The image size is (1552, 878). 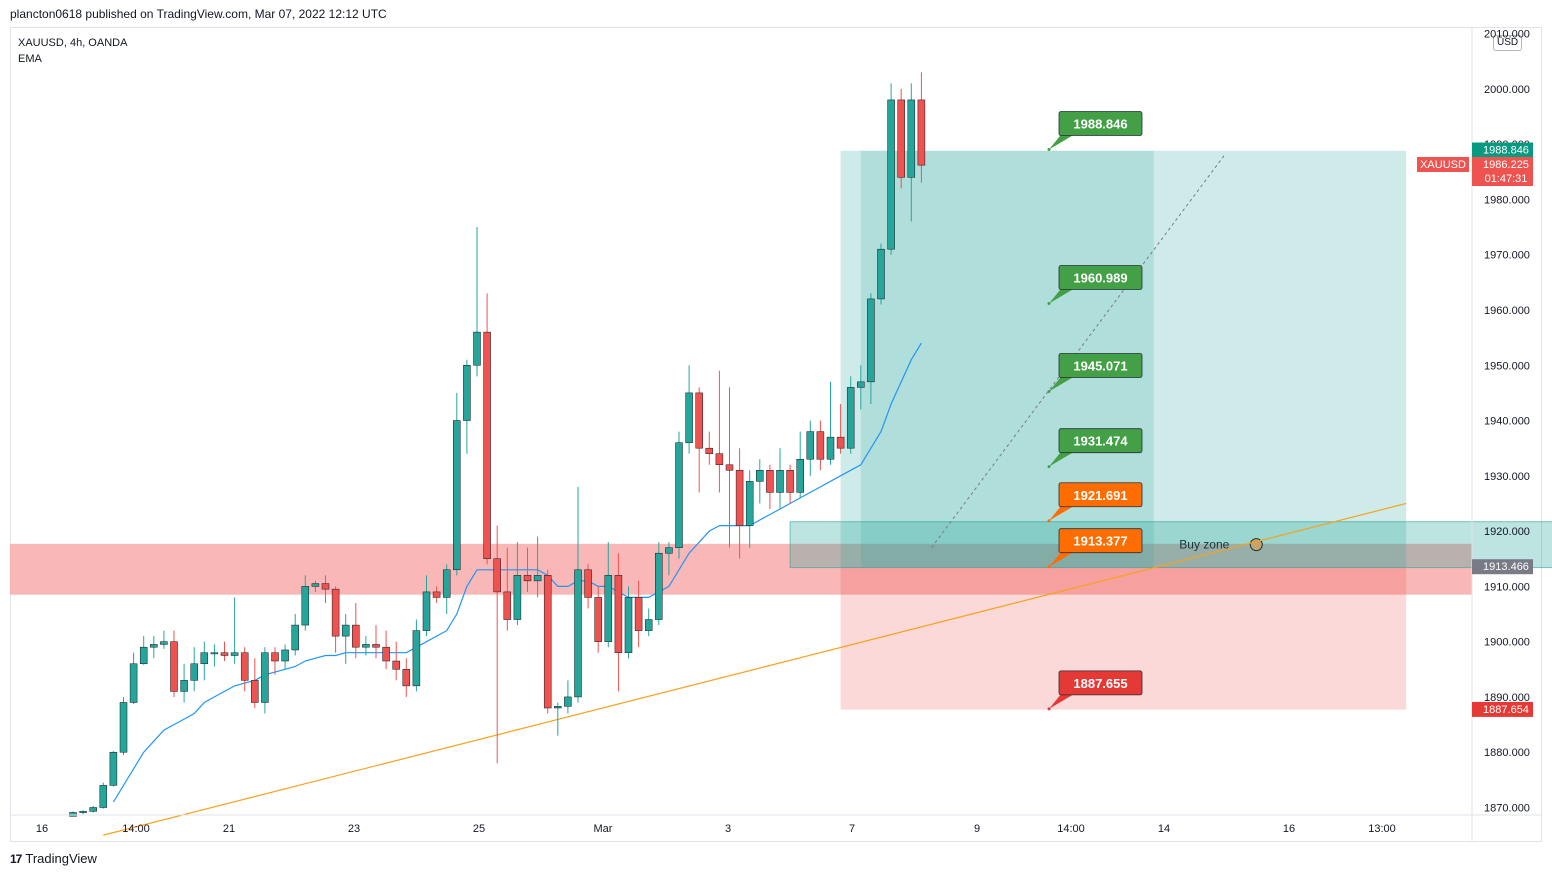 What do you see at coordinates (1507, 90) in the screenshot?
I see `price-tick-label: 2000.000` at bounding box center [1507, 90].